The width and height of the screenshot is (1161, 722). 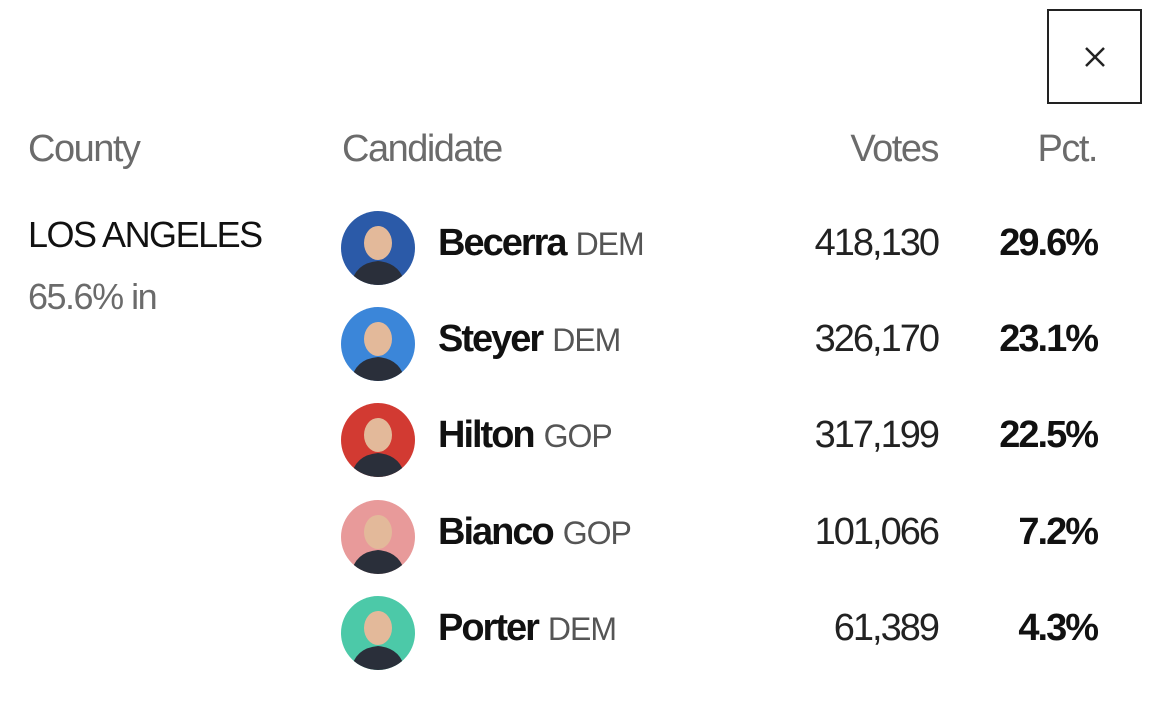 I want to click on reporting: 65.6% in, so click(x=93, y=296).